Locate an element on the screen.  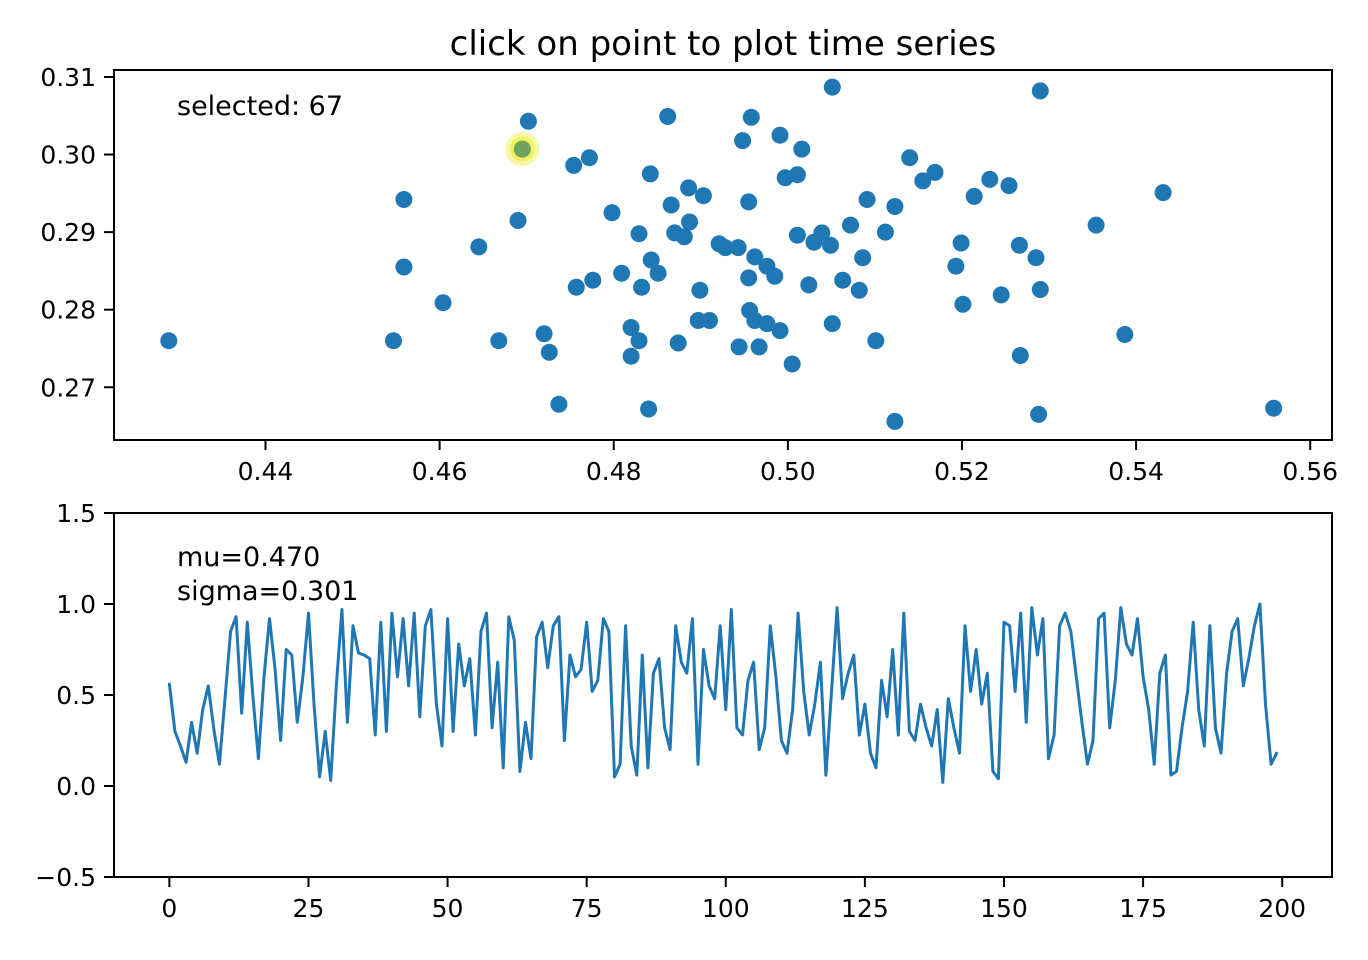
selected-annotation: selected: 67 is located at coordinates (260, 106).